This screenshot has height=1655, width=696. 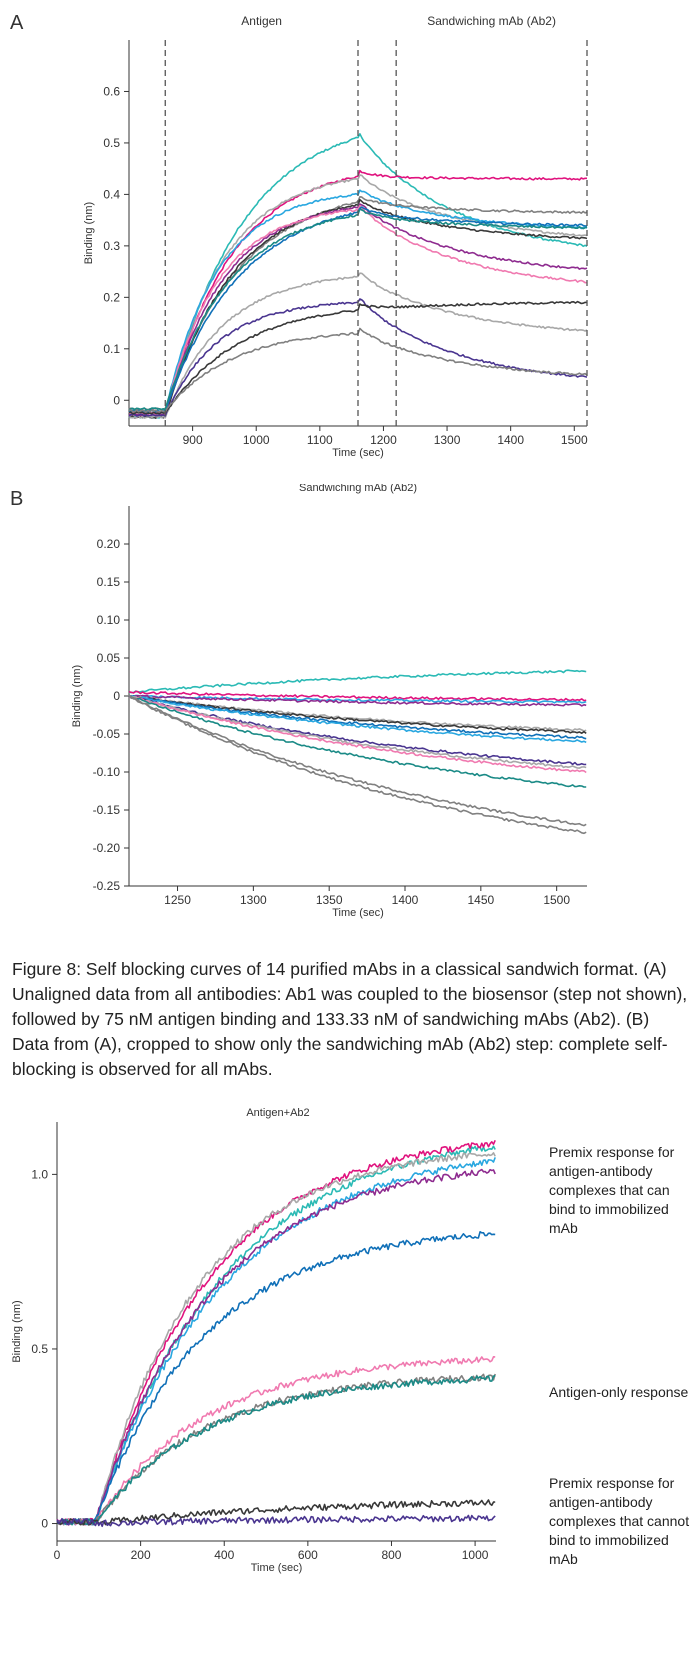 What do you see at coordinates (111, 91) in the screenshot?
I see `y-tick-label: 0.6` at bounding box center [111, 91].